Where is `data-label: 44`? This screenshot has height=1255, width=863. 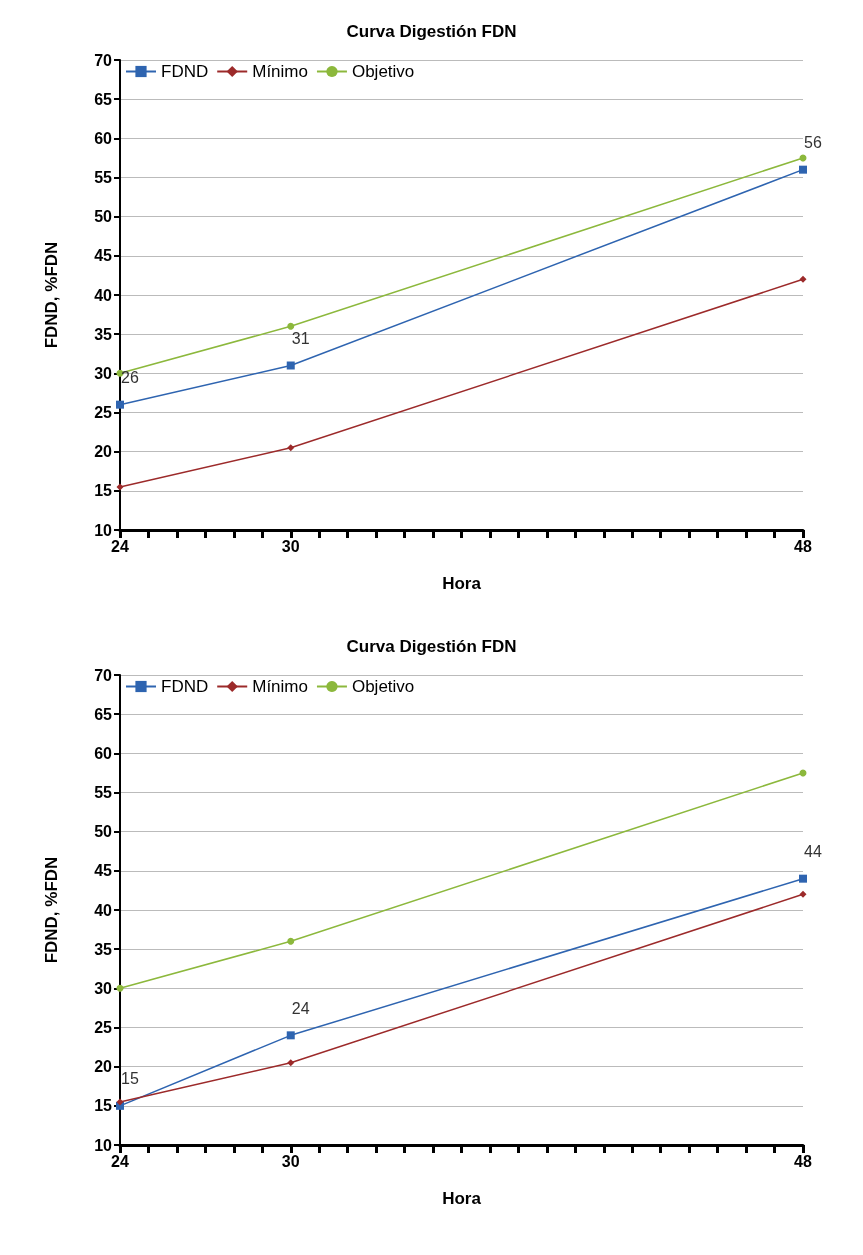 data-label: 44 is located at coordinates (813, 852).